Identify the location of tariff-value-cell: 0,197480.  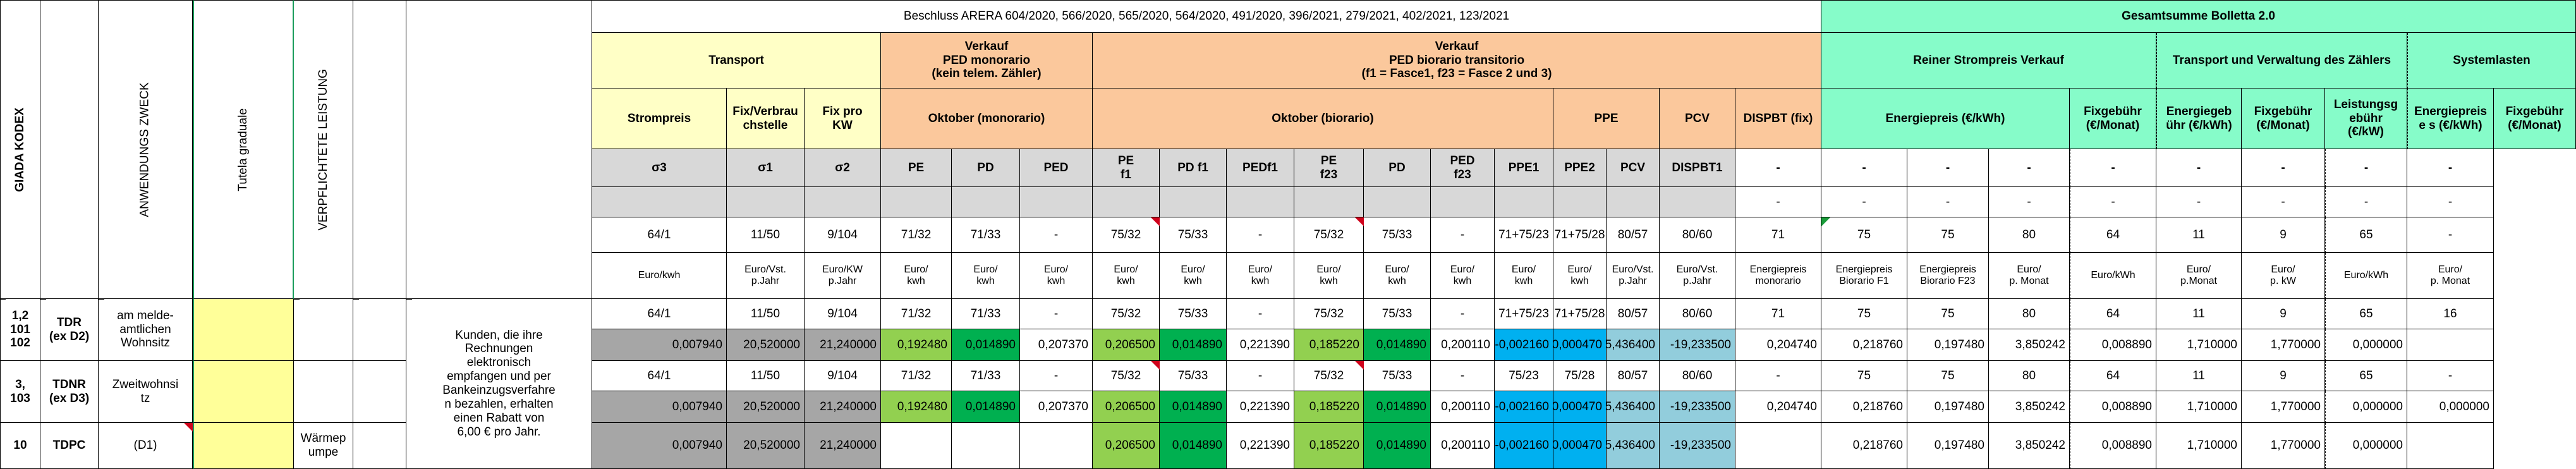
(1948, 407).